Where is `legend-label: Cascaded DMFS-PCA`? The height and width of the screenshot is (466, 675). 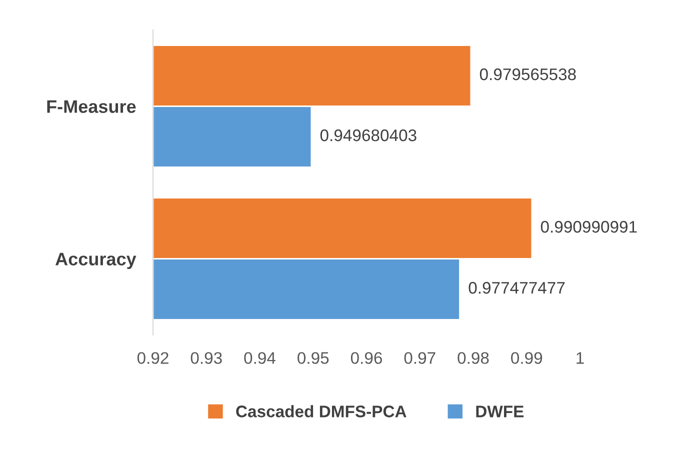 legend-label: Cascaded DMFS-PCA is located at coordinates (321, 411).